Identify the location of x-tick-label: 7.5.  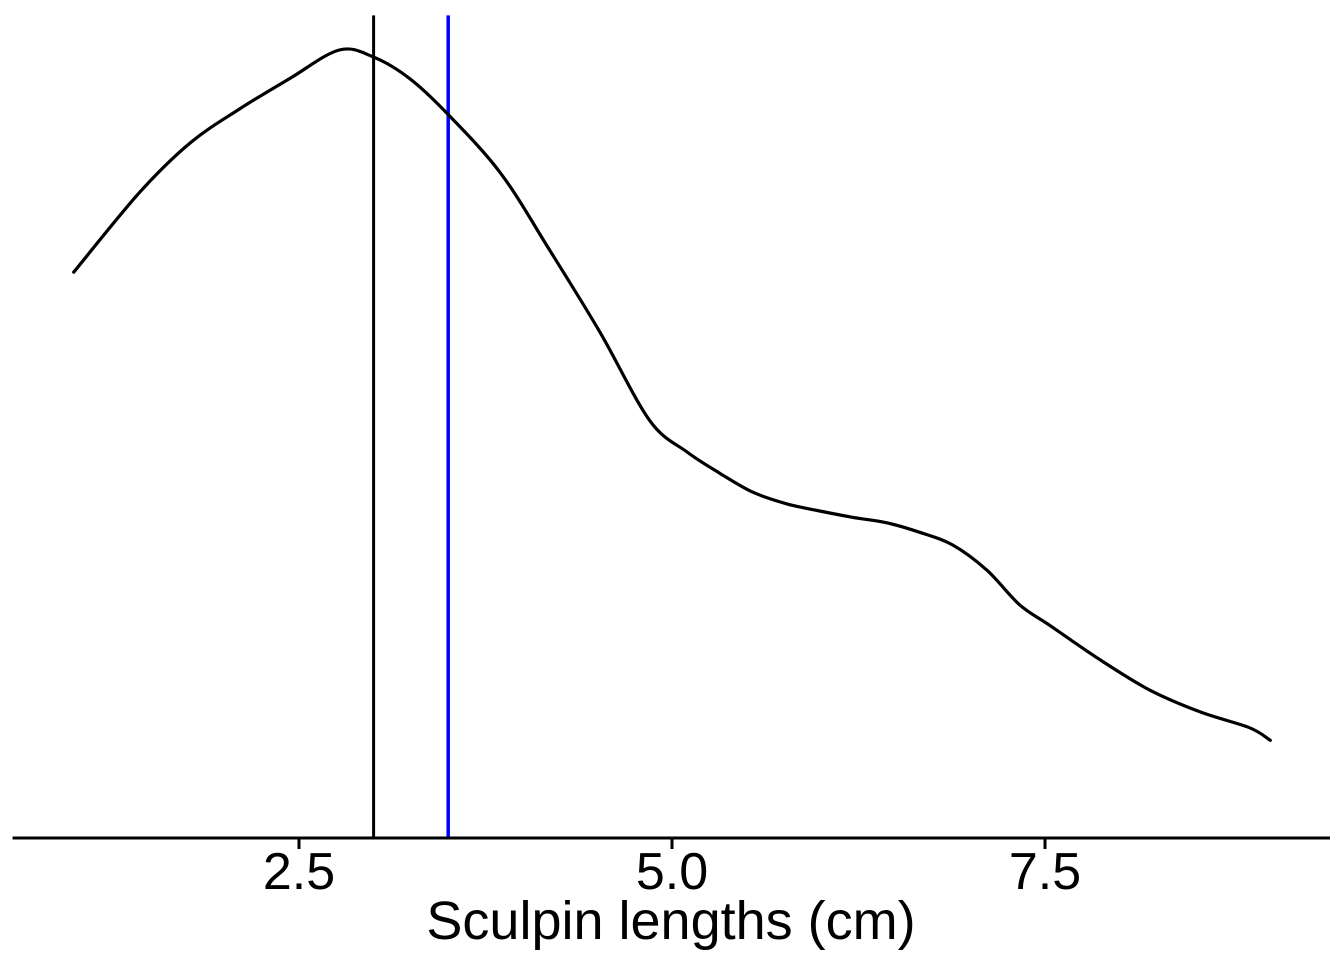
(1045, 872).